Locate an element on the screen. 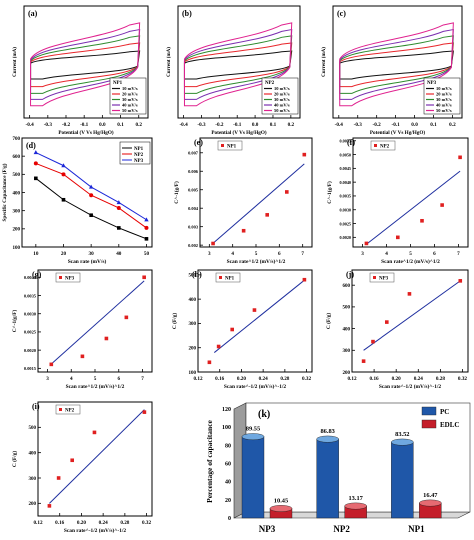 This screenshot has width=474, height=540. y-tick-label: 500 is located at coordinates (33, 428).